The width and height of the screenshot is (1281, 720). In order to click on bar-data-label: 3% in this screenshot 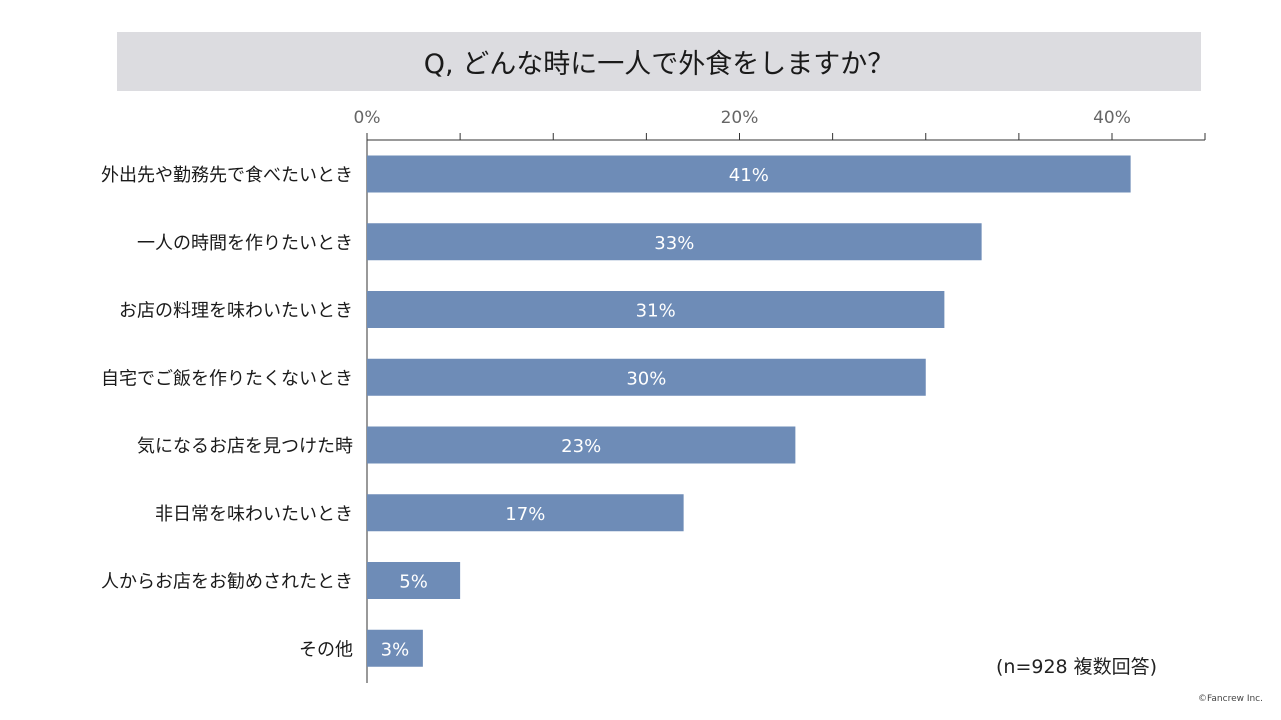, I will do `click(395, 649)`.